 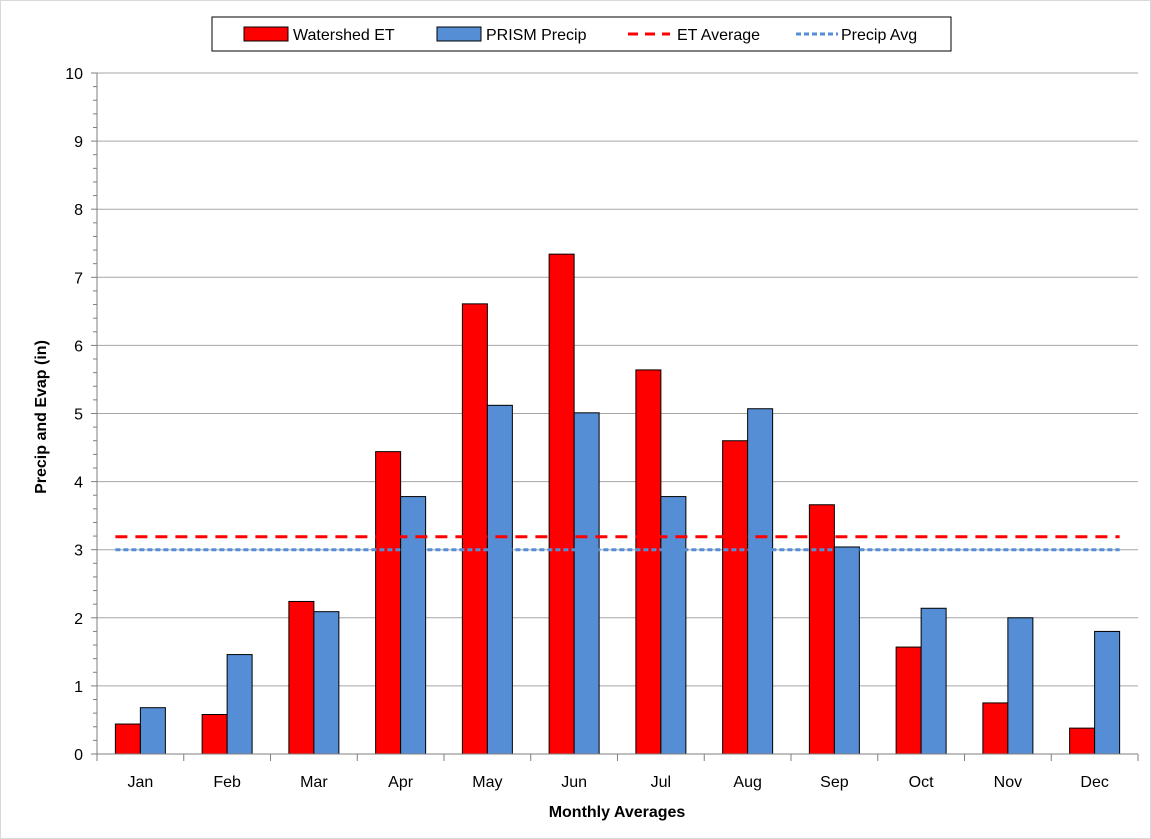 I want to click on bar-watershed-et-feb, so click(x=214, y=734).